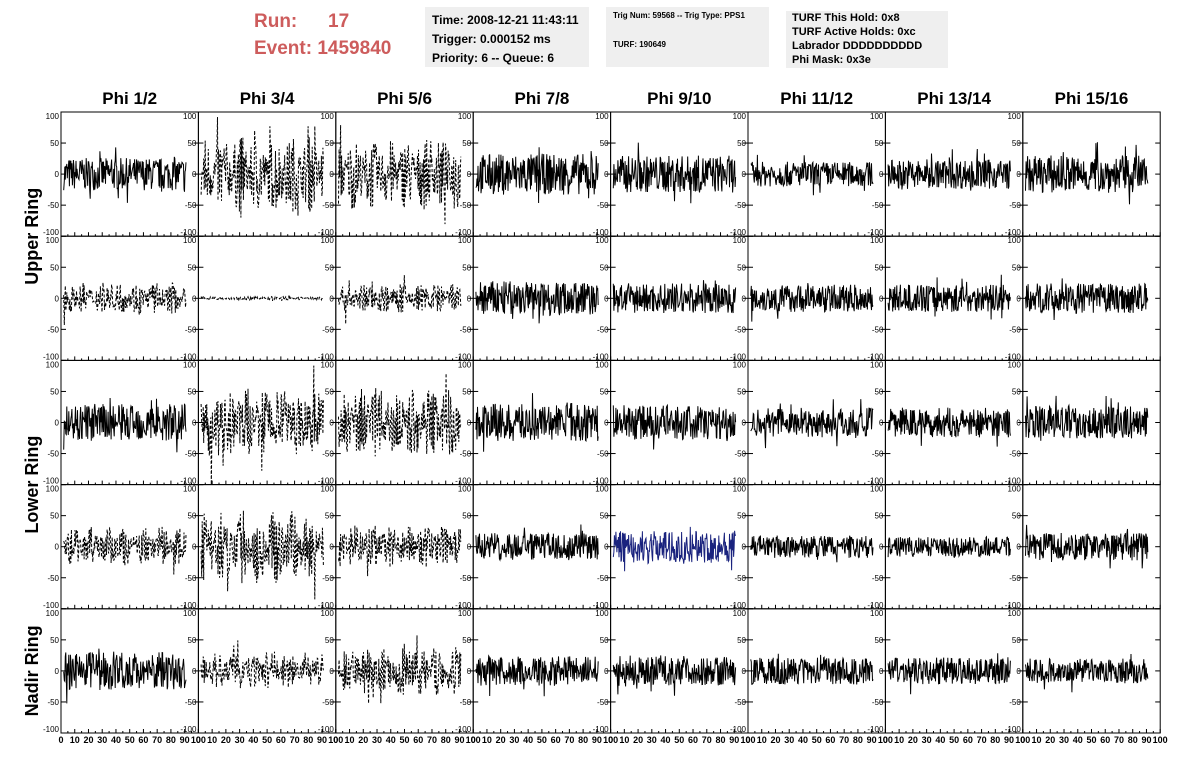 The height and width of the screenshot is (772, 1196). I want to click on turf-hold-line: TURF This Hold: 0x8, so click(846, 18).